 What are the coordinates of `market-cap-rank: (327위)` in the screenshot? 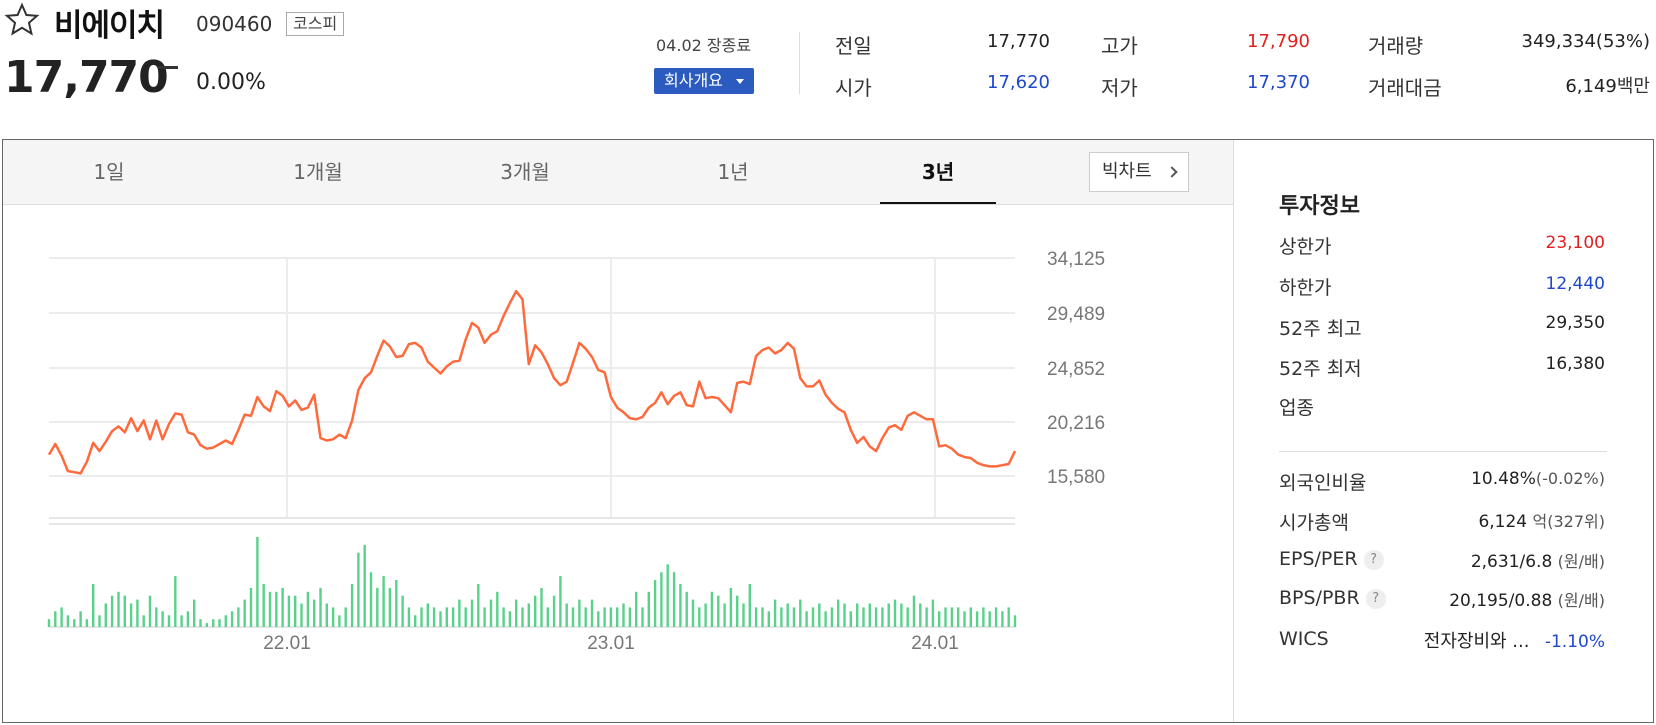 It's located at (1576, 521).